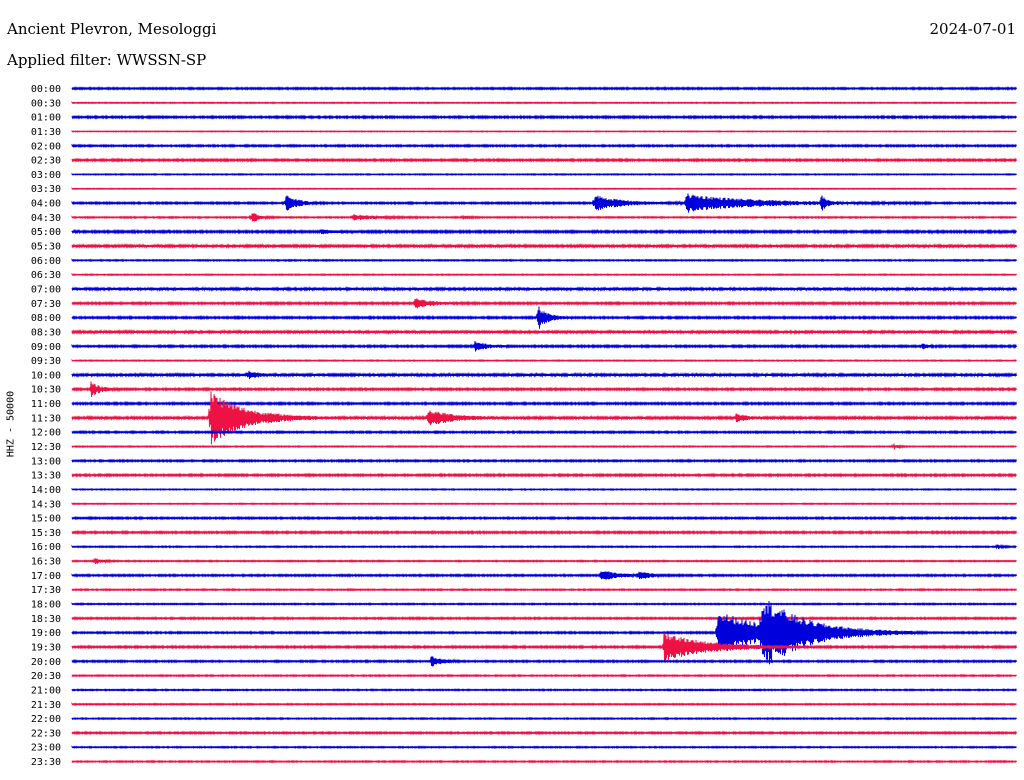  What do you see at coordinates (46, 662) in the screenshot?
I see `time-tick-2000: 20:00` at bounding box center [46, 662].